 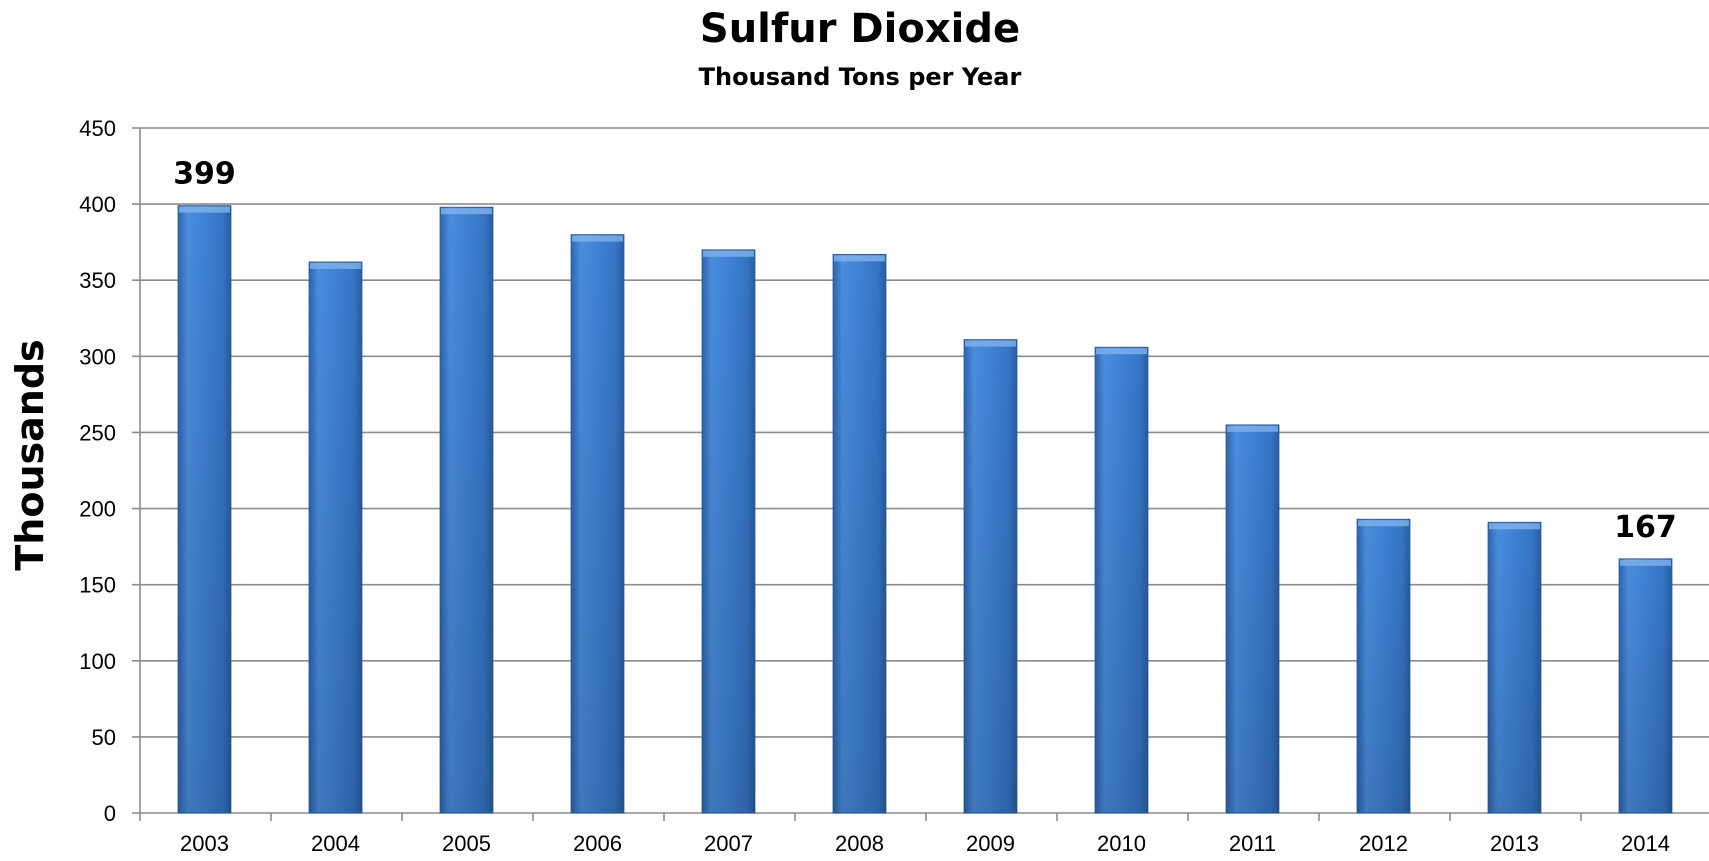 I want to click on y-axis-ticks: 0 50 100 150 200 250 300 350 400 450, so click(x=97, y=471).